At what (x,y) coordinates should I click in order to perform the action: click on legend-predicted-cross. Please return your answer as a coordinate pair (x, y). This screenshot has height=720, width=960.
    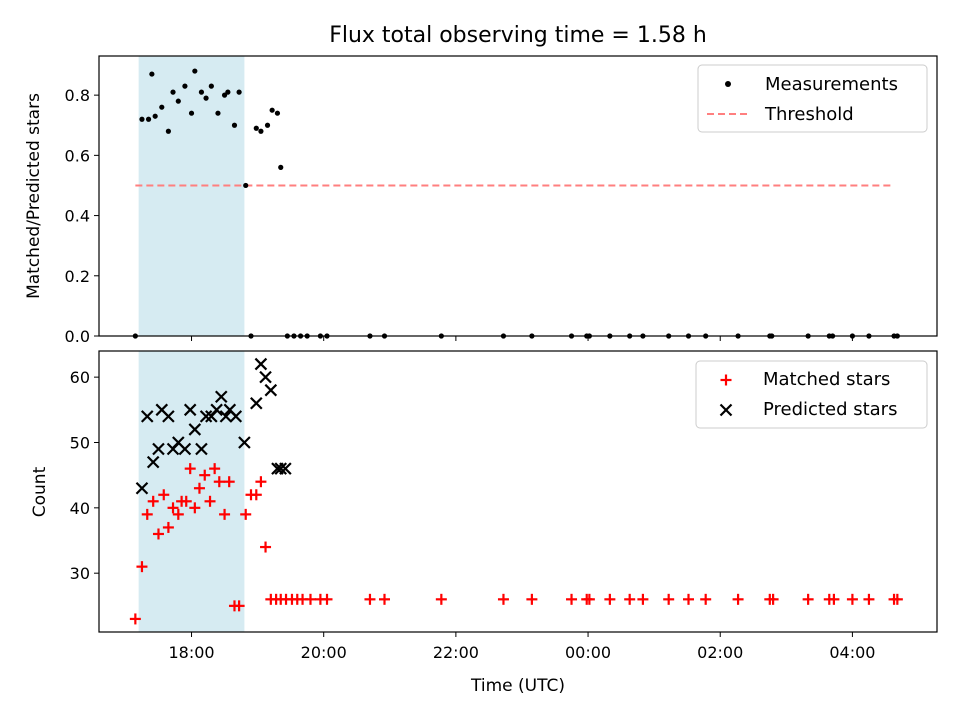
    Looking at the image, I should click on (726, 410).